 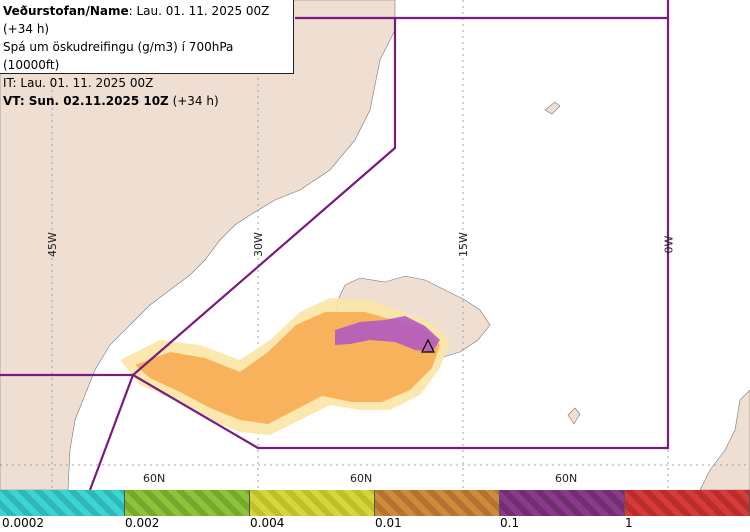 I want to click on norway-coast, so click(x=724, y=439).